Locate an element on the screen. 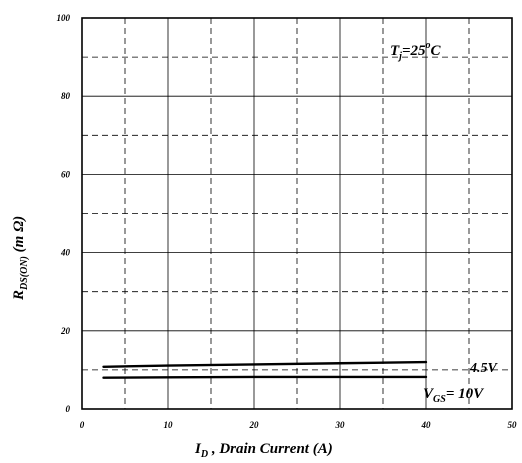 This screenshot has height=463, width=522. x-tick-label-0: 0 is located at coordinates (82, 425).